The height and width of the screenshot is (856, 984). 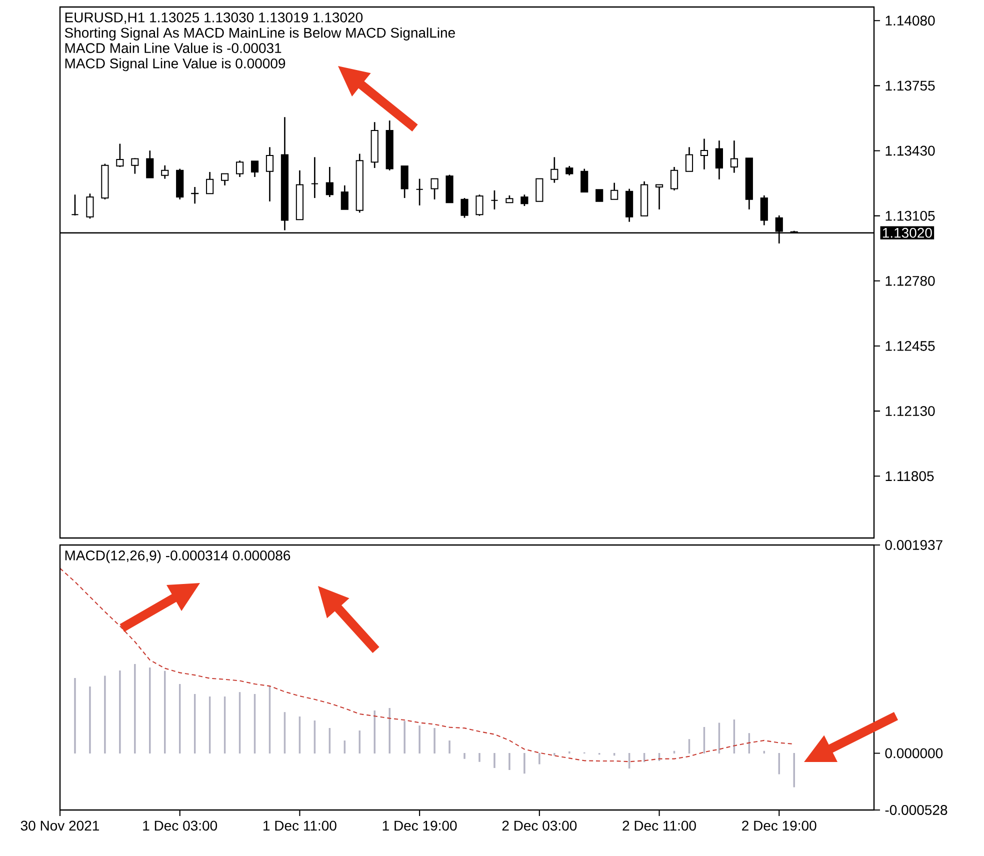 What do you see at coordinates (910, 21) in the screenshot?
I see `y-tick-label: 1.14080` at bounding box center [910, 21].